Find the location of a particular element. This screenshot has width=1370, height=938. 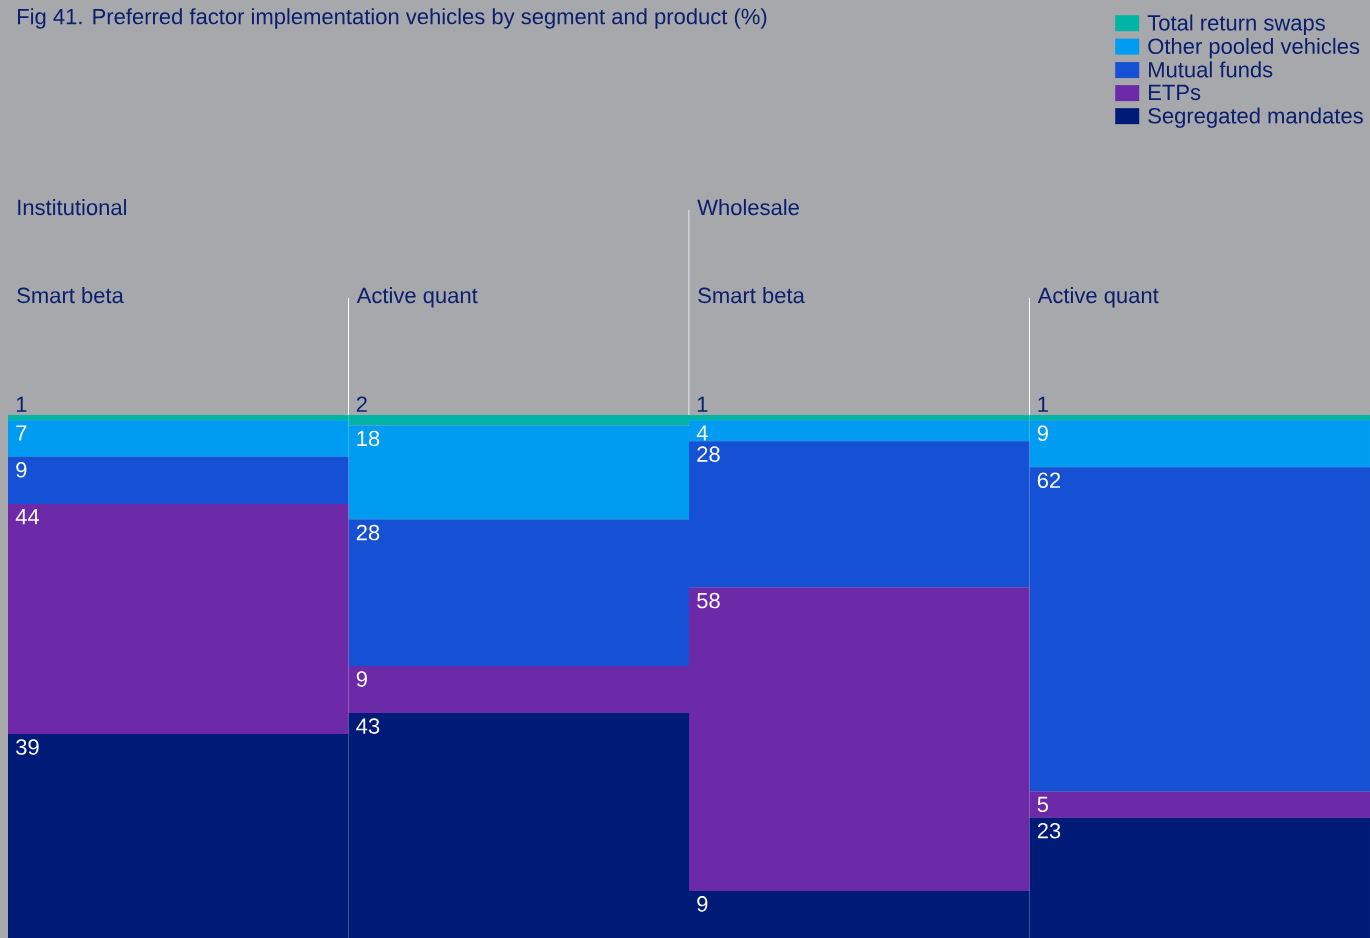

data-label: 58 is located at coordinates (708, 600).